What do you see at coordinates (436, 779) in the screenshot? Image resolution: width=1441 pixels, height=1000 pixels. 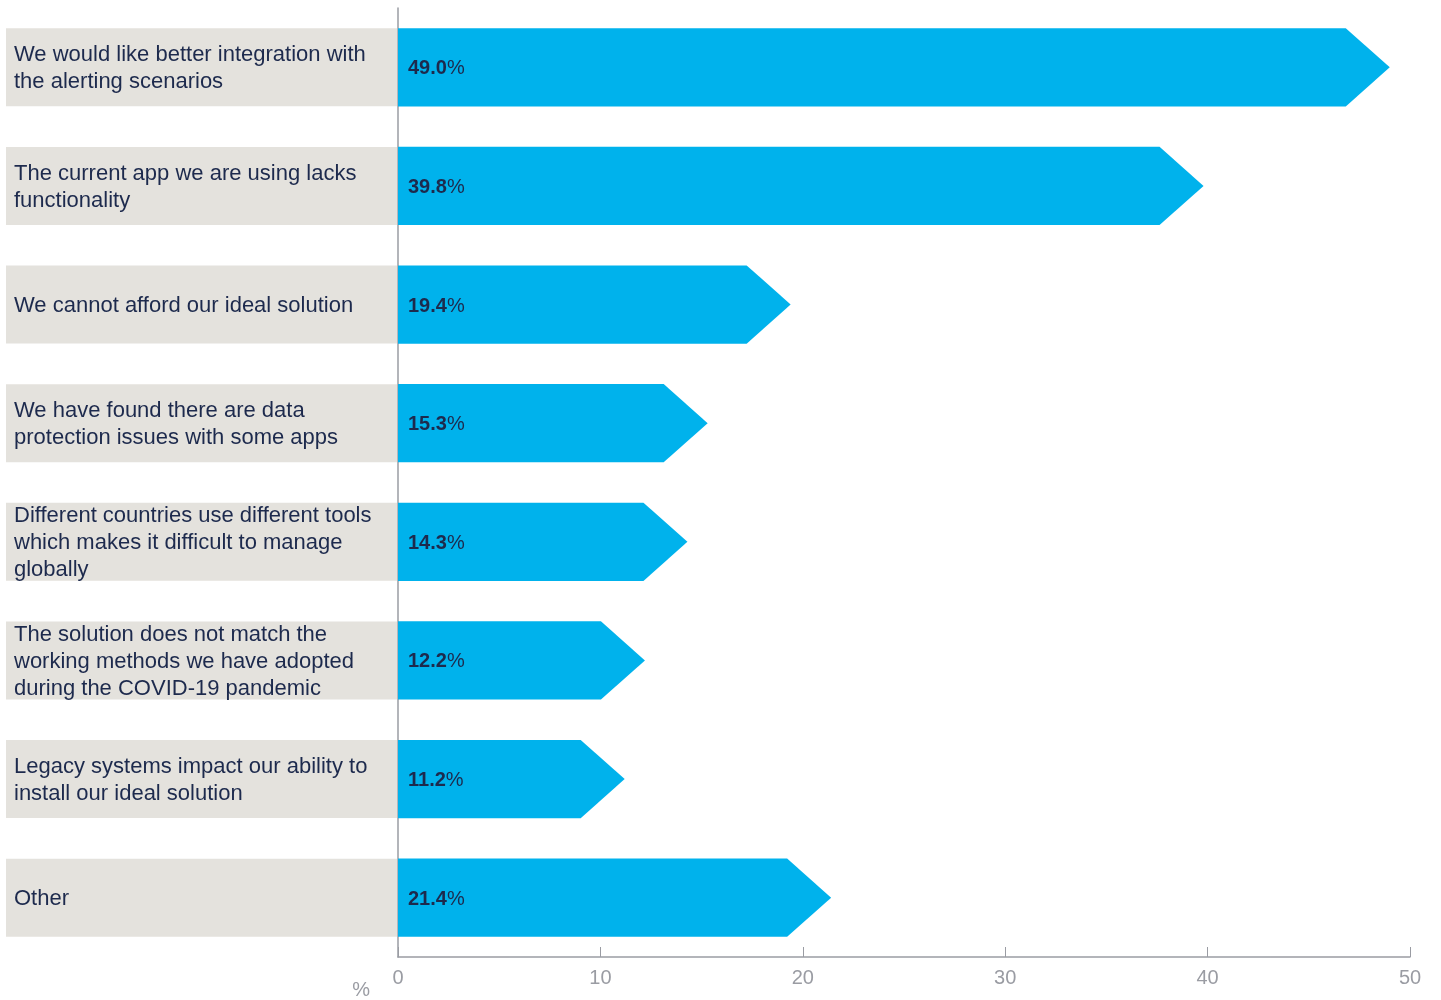 I see `data-label: 11.2%` at bounding box center [436, 779].